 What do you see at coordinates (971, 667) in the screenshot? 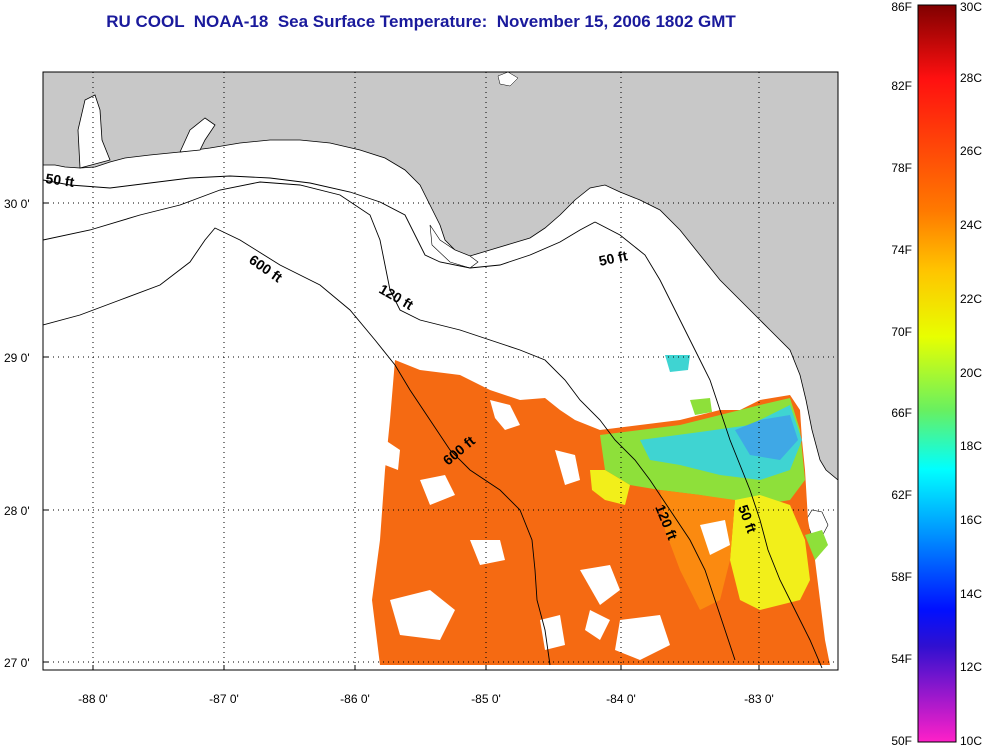
I see `colorbar-c-label: 12C` at bounding box center [971, 667].